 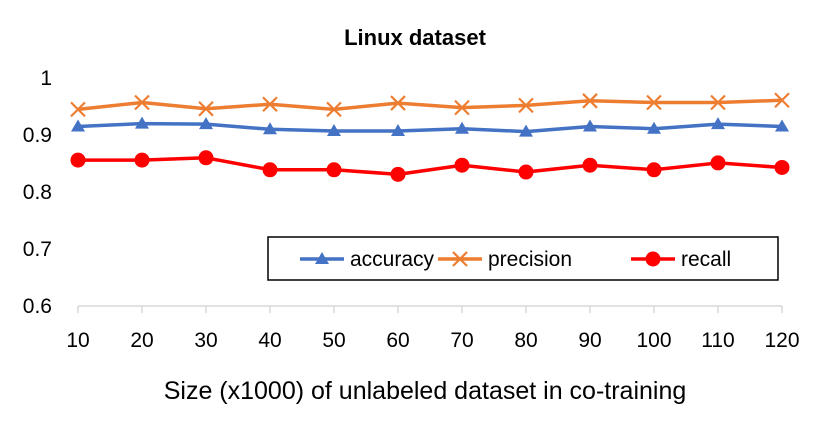 What do you see at coordinates (717, 340) in the screenshot?
I see `x-tick-label: 110` at bounding box center [717, 340].